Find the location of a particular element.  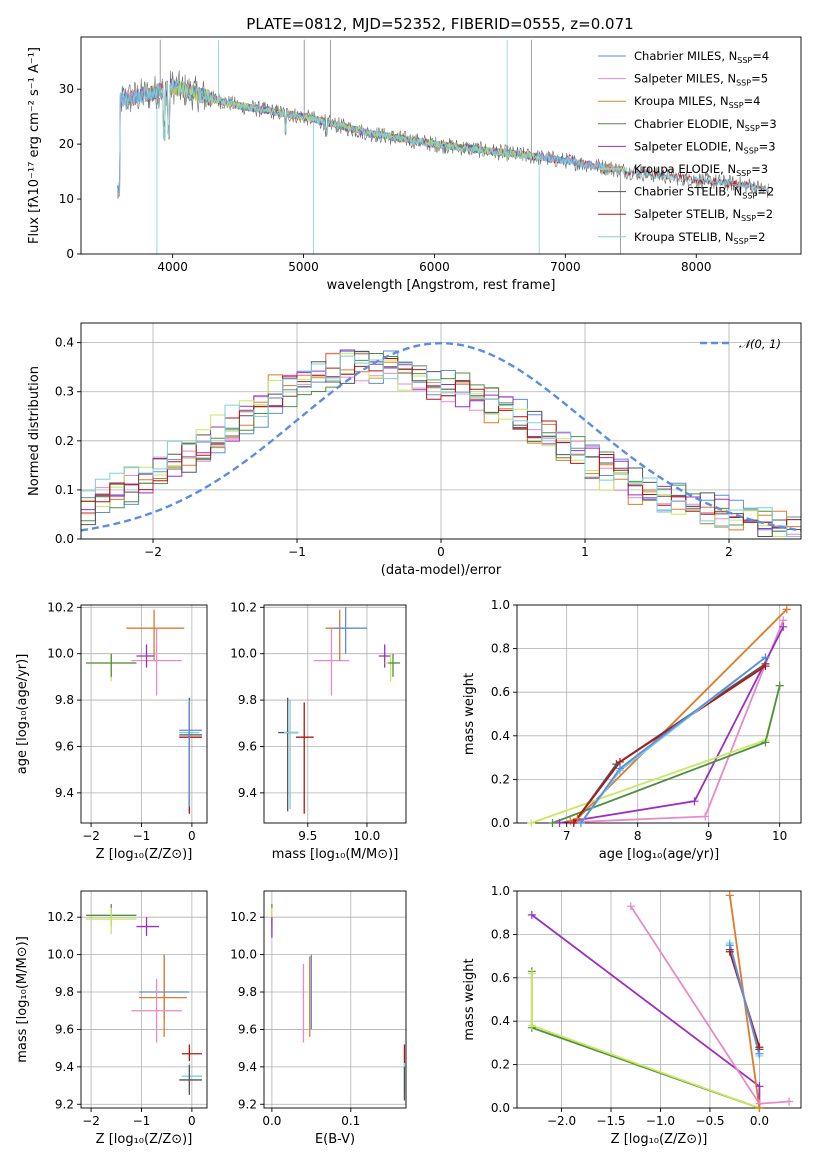

mass-vs-Z-ytick-label-1: 9.4 is located at coordinates (64, 1067).